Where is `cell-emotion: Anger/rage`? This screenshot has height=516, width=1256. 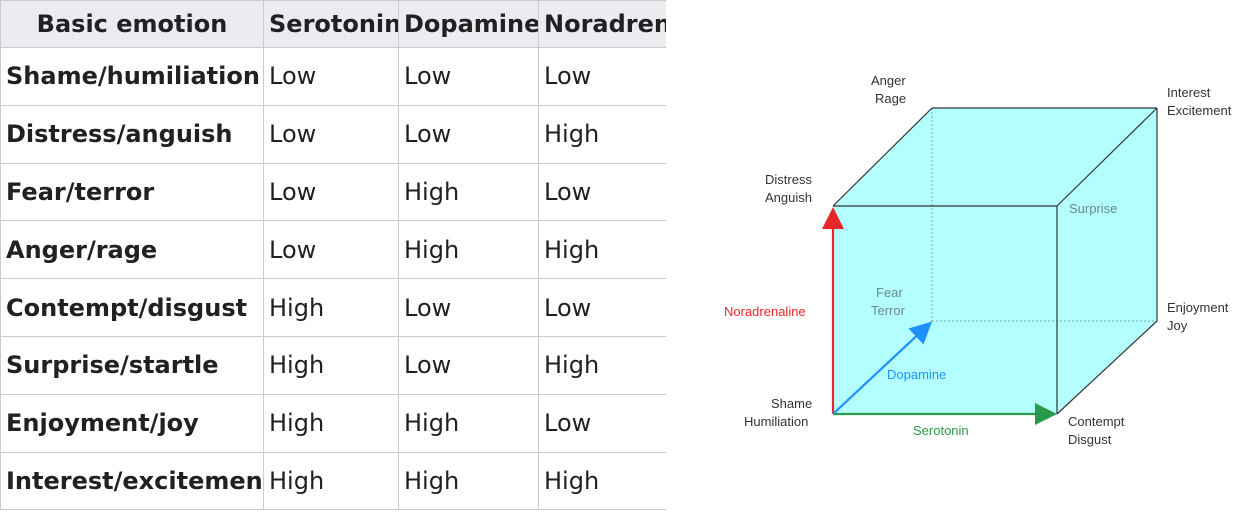
cell-emotion: Anger/rage is located at coordinates (132, 250).